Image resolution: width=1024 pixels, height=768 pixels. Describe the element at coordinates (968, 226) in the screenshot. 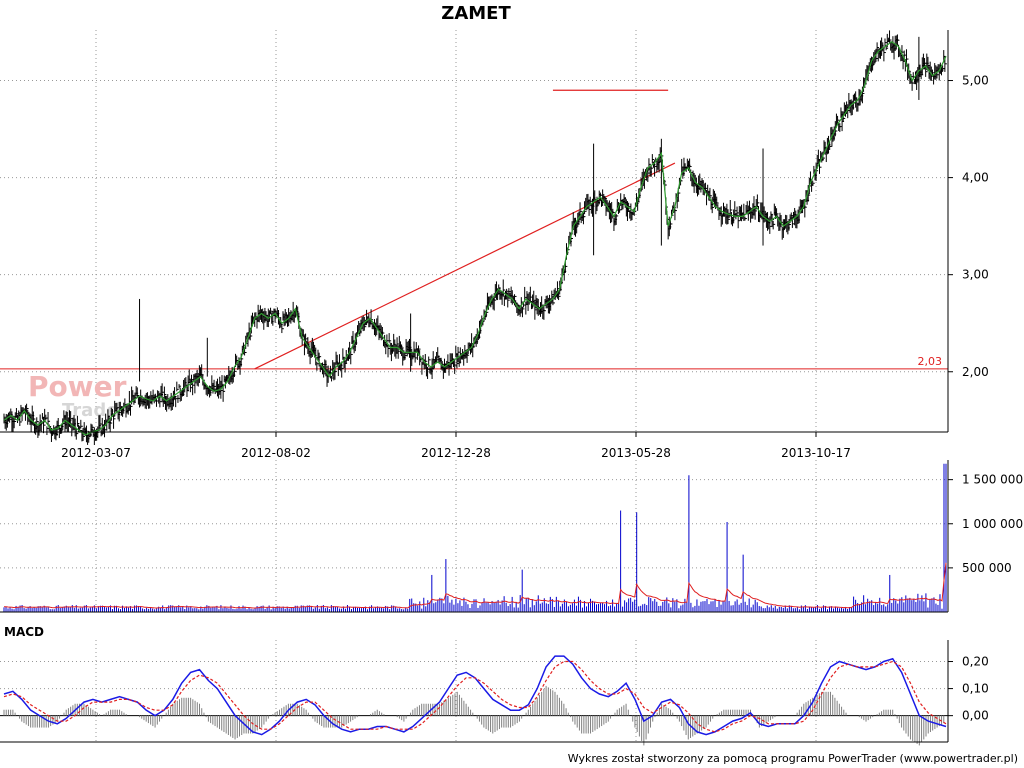

I see `price-y-tick-labels: 2,00 3,00 4,00 5,00` at that location.